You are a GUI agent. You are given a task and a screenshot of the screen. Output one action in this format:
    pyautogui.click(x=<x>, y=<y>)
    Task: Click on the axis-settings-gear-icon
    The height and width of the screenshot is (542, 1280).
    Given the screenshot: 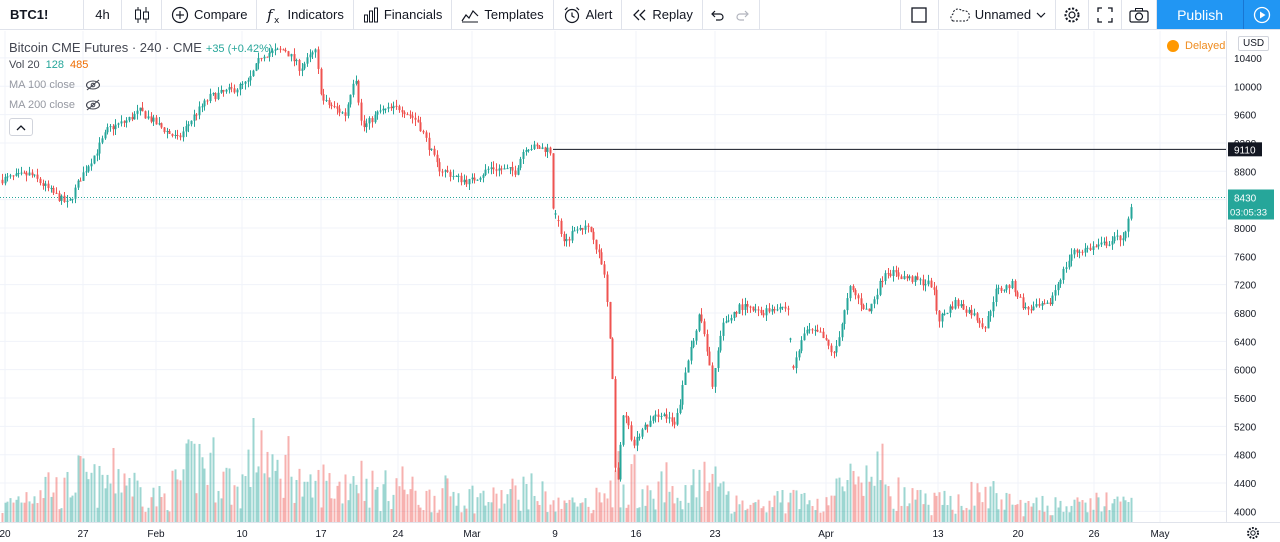 What is the action you would take?
    pyautogui.click(x=1253, y=533)
    